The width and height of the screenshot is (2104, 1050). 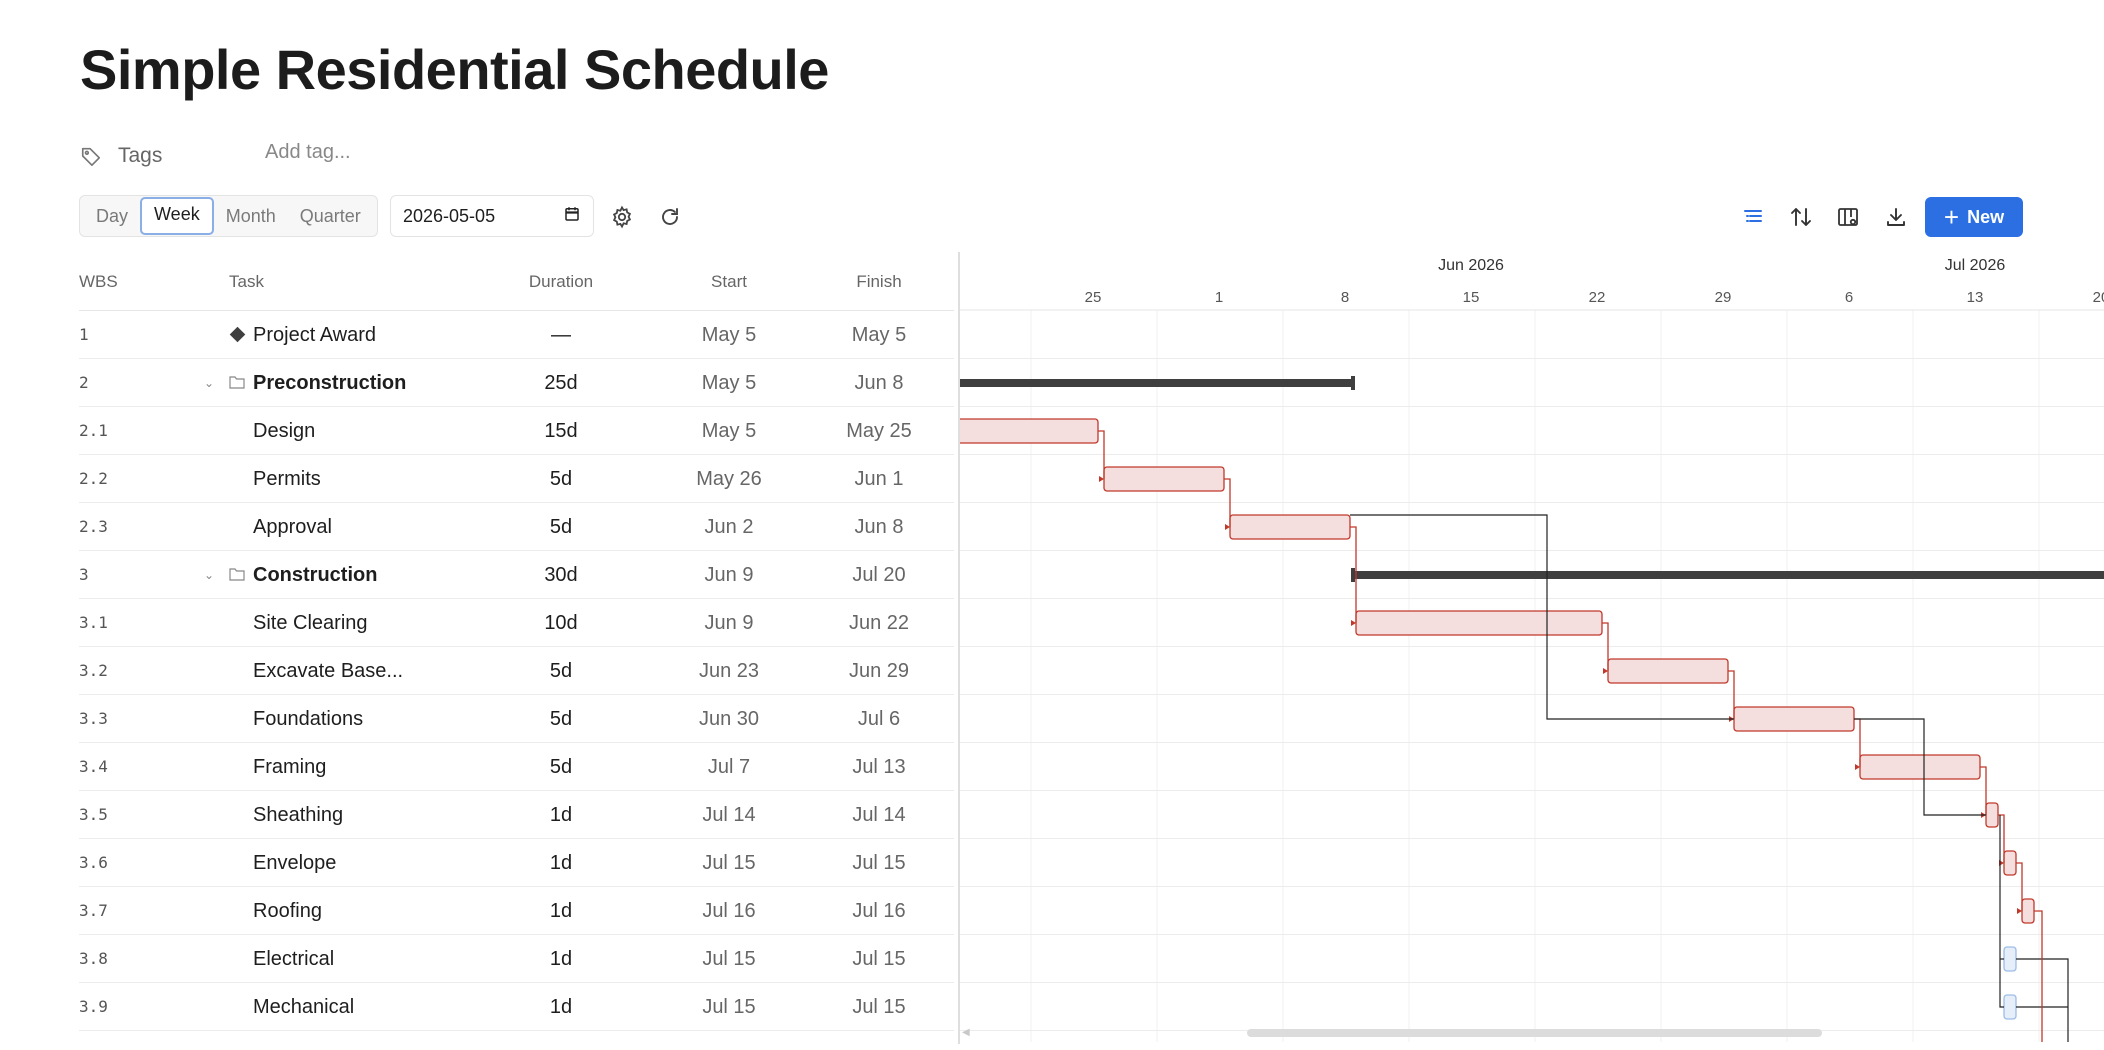 What do you see at coordinates (572, 216) in the screenshot?
I see `calendar-icon` at bounding box center [572, 216].